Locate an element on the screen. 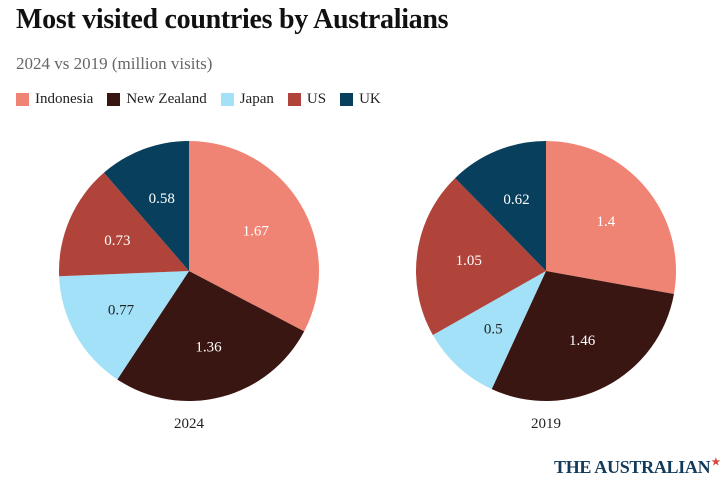  chart-subtitle: 2024 vs 2019 (million visits) is located at coordinates (114, 63).